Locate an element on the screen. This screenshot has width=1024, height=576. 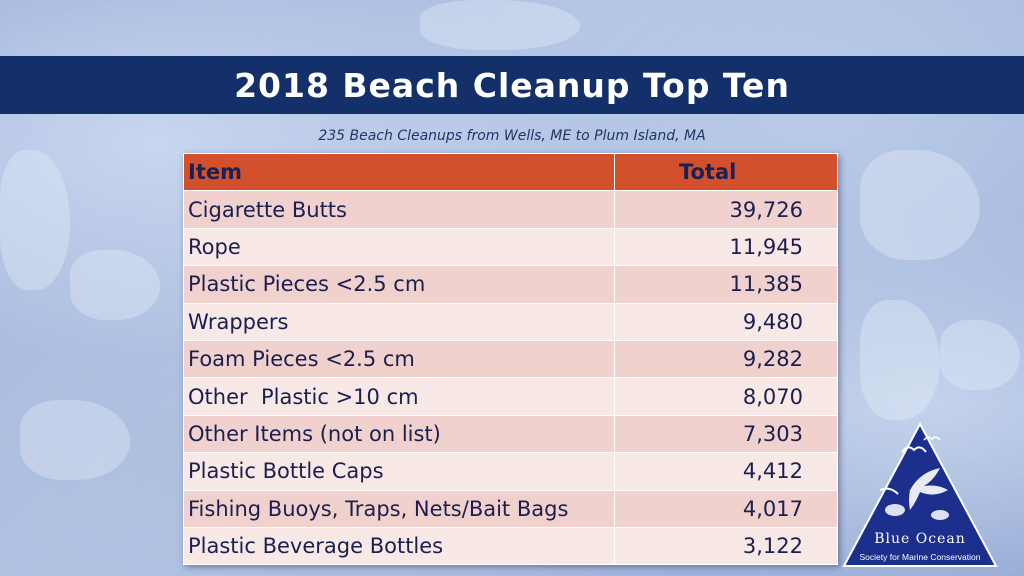
header-total: Total is located at coordinates (726, 172).